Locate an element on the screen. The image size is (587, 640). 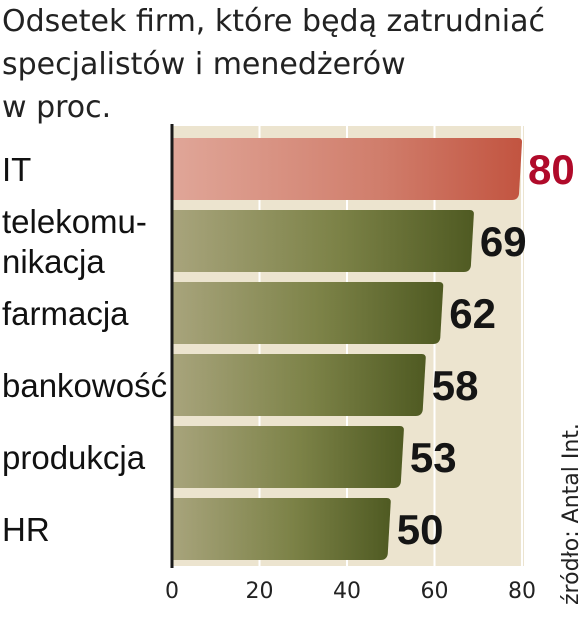
value-label: 80 is located at coordinates (551, 169).